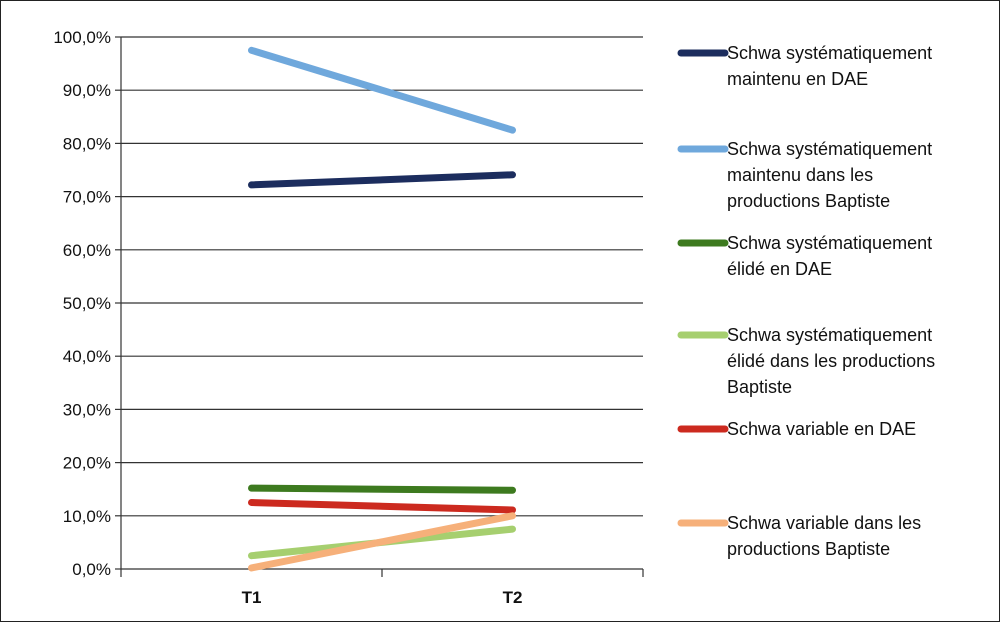  Describe the element at coordinates (821, 429) in the screenshot. I see `legend-label: Schwa variable en DAE` at that location.